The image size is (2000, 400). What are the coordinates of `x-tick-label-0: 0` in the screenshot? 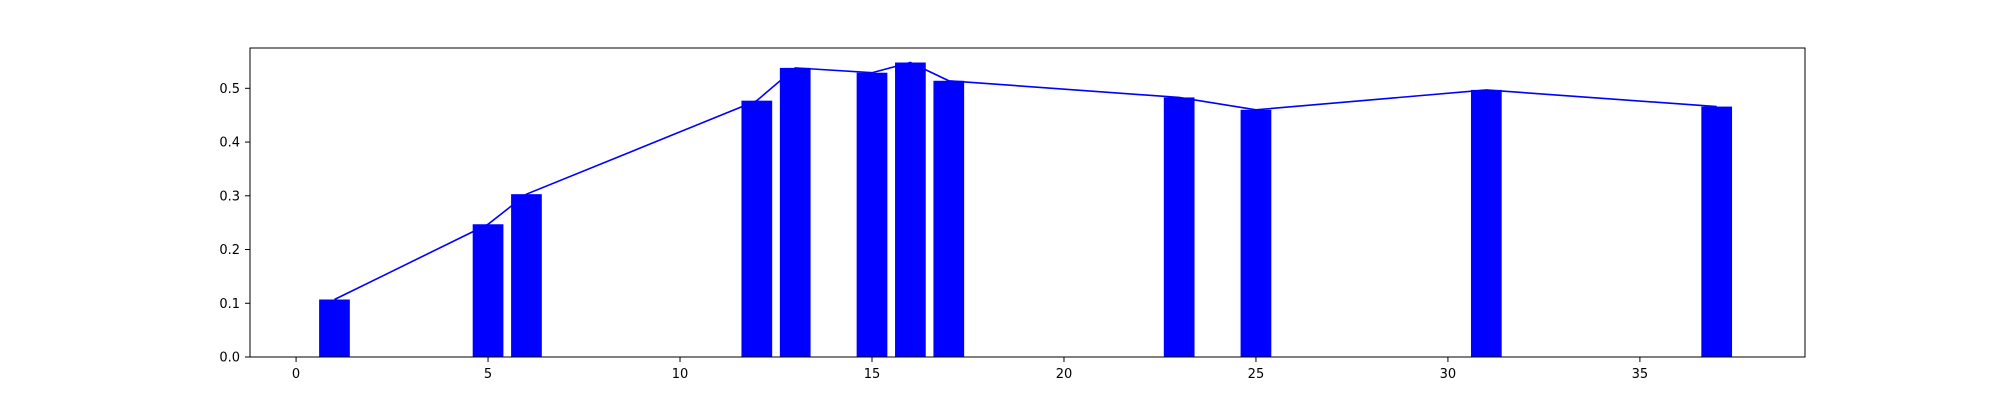 It's located at (296, 374).